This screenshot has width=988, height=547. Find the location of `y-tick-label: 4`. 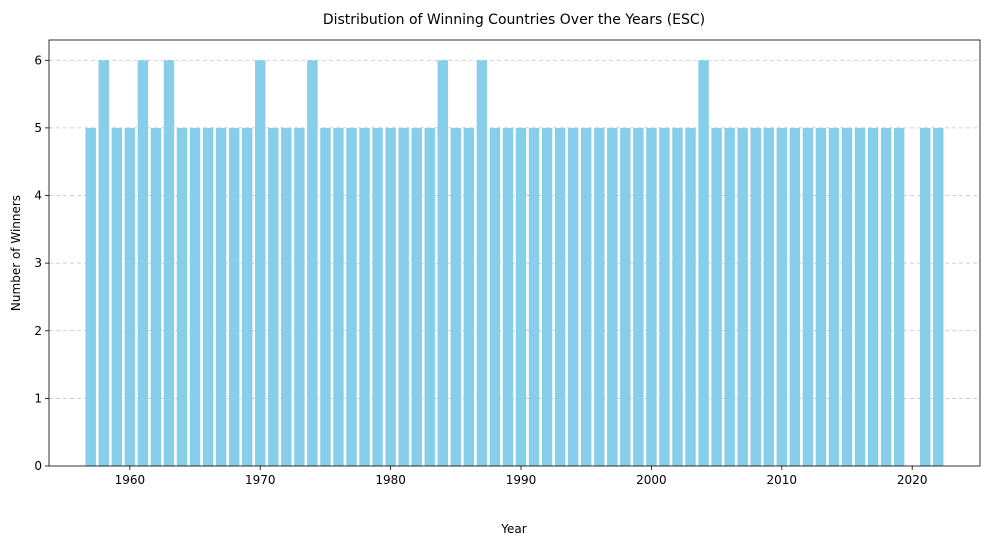

y-tick-label: 4 is located at coordinates (38, 196).